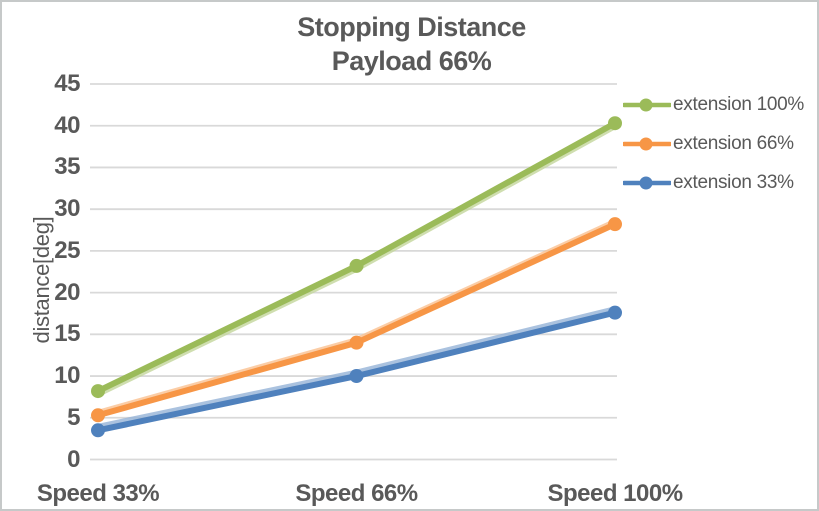 The height and width of the screenshot is (511, 819). I want to click on legend: extension 100% extension 66% extension 33%, so click(720, 152).